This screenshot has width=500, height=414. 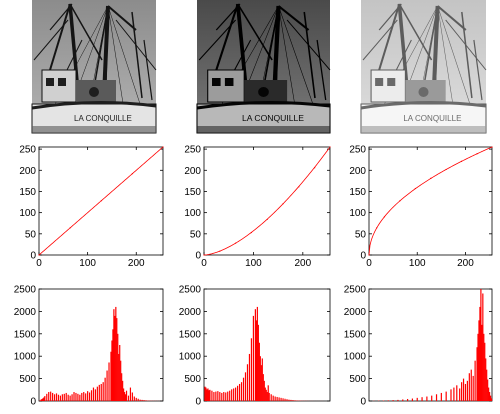 I want to click on y-tick-label: 2000, so click(x=190, y=312).